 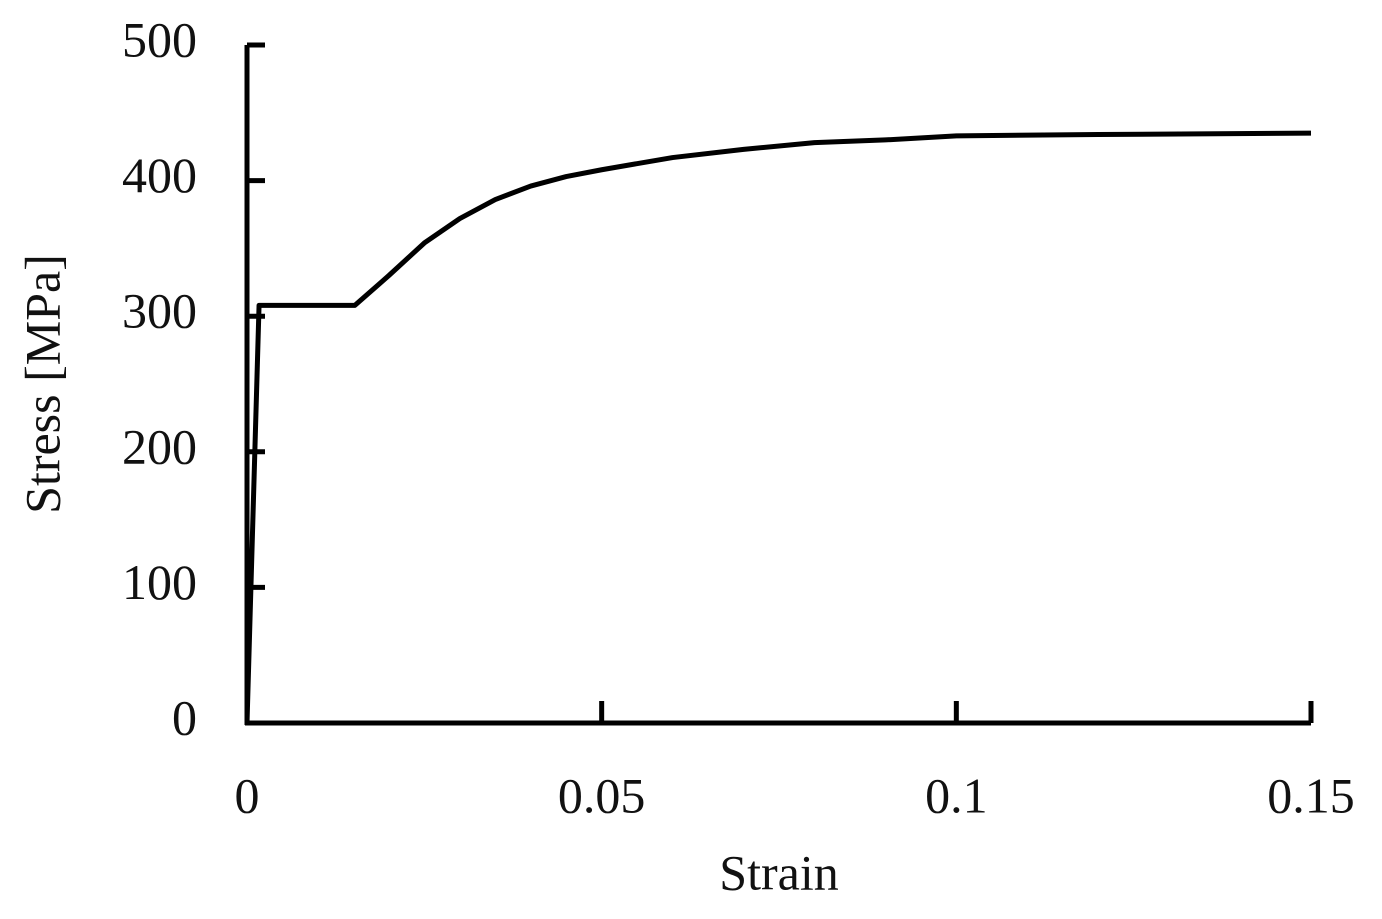 What do you see at coordinates (602, 795) in the screenshot?
I see `x-tick-label: 0.05` at bounding box center [602, 795].